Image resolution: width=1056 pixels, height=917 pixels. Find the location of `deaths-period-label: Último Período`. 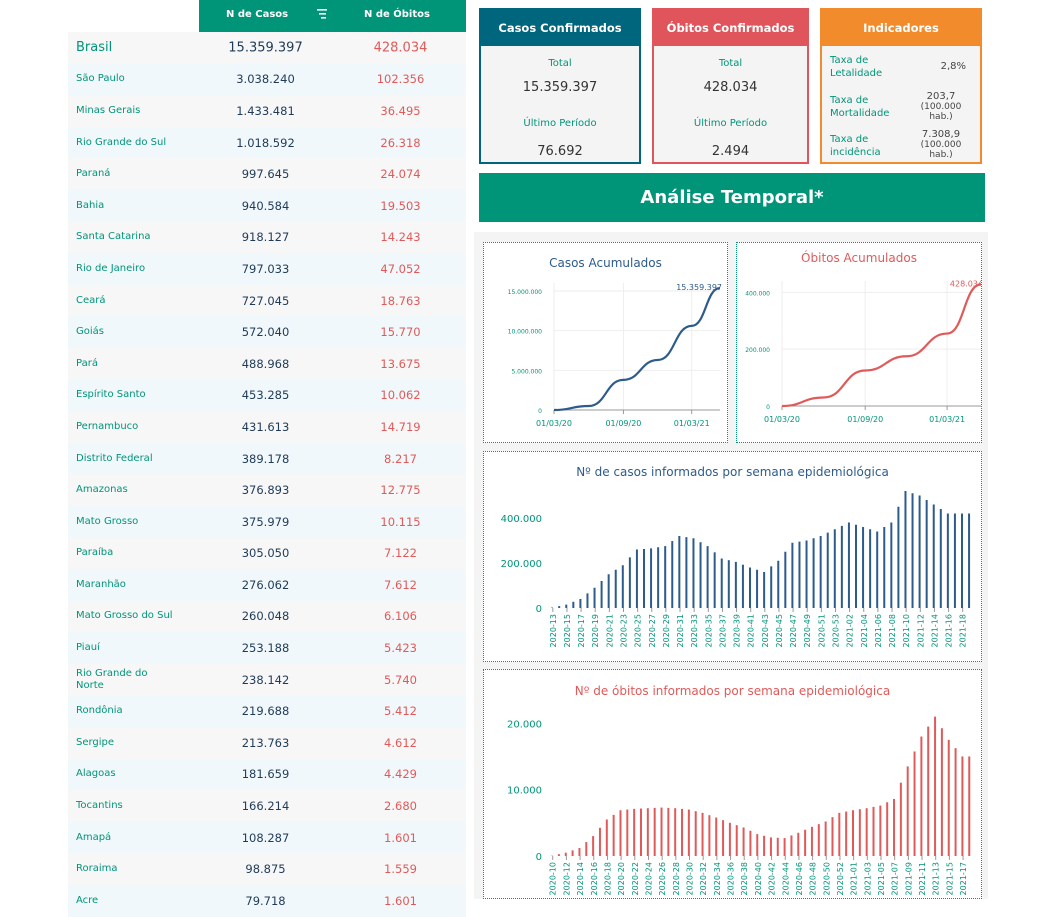

deaths-period-label: Último Período is located at coordinates (730, 123).